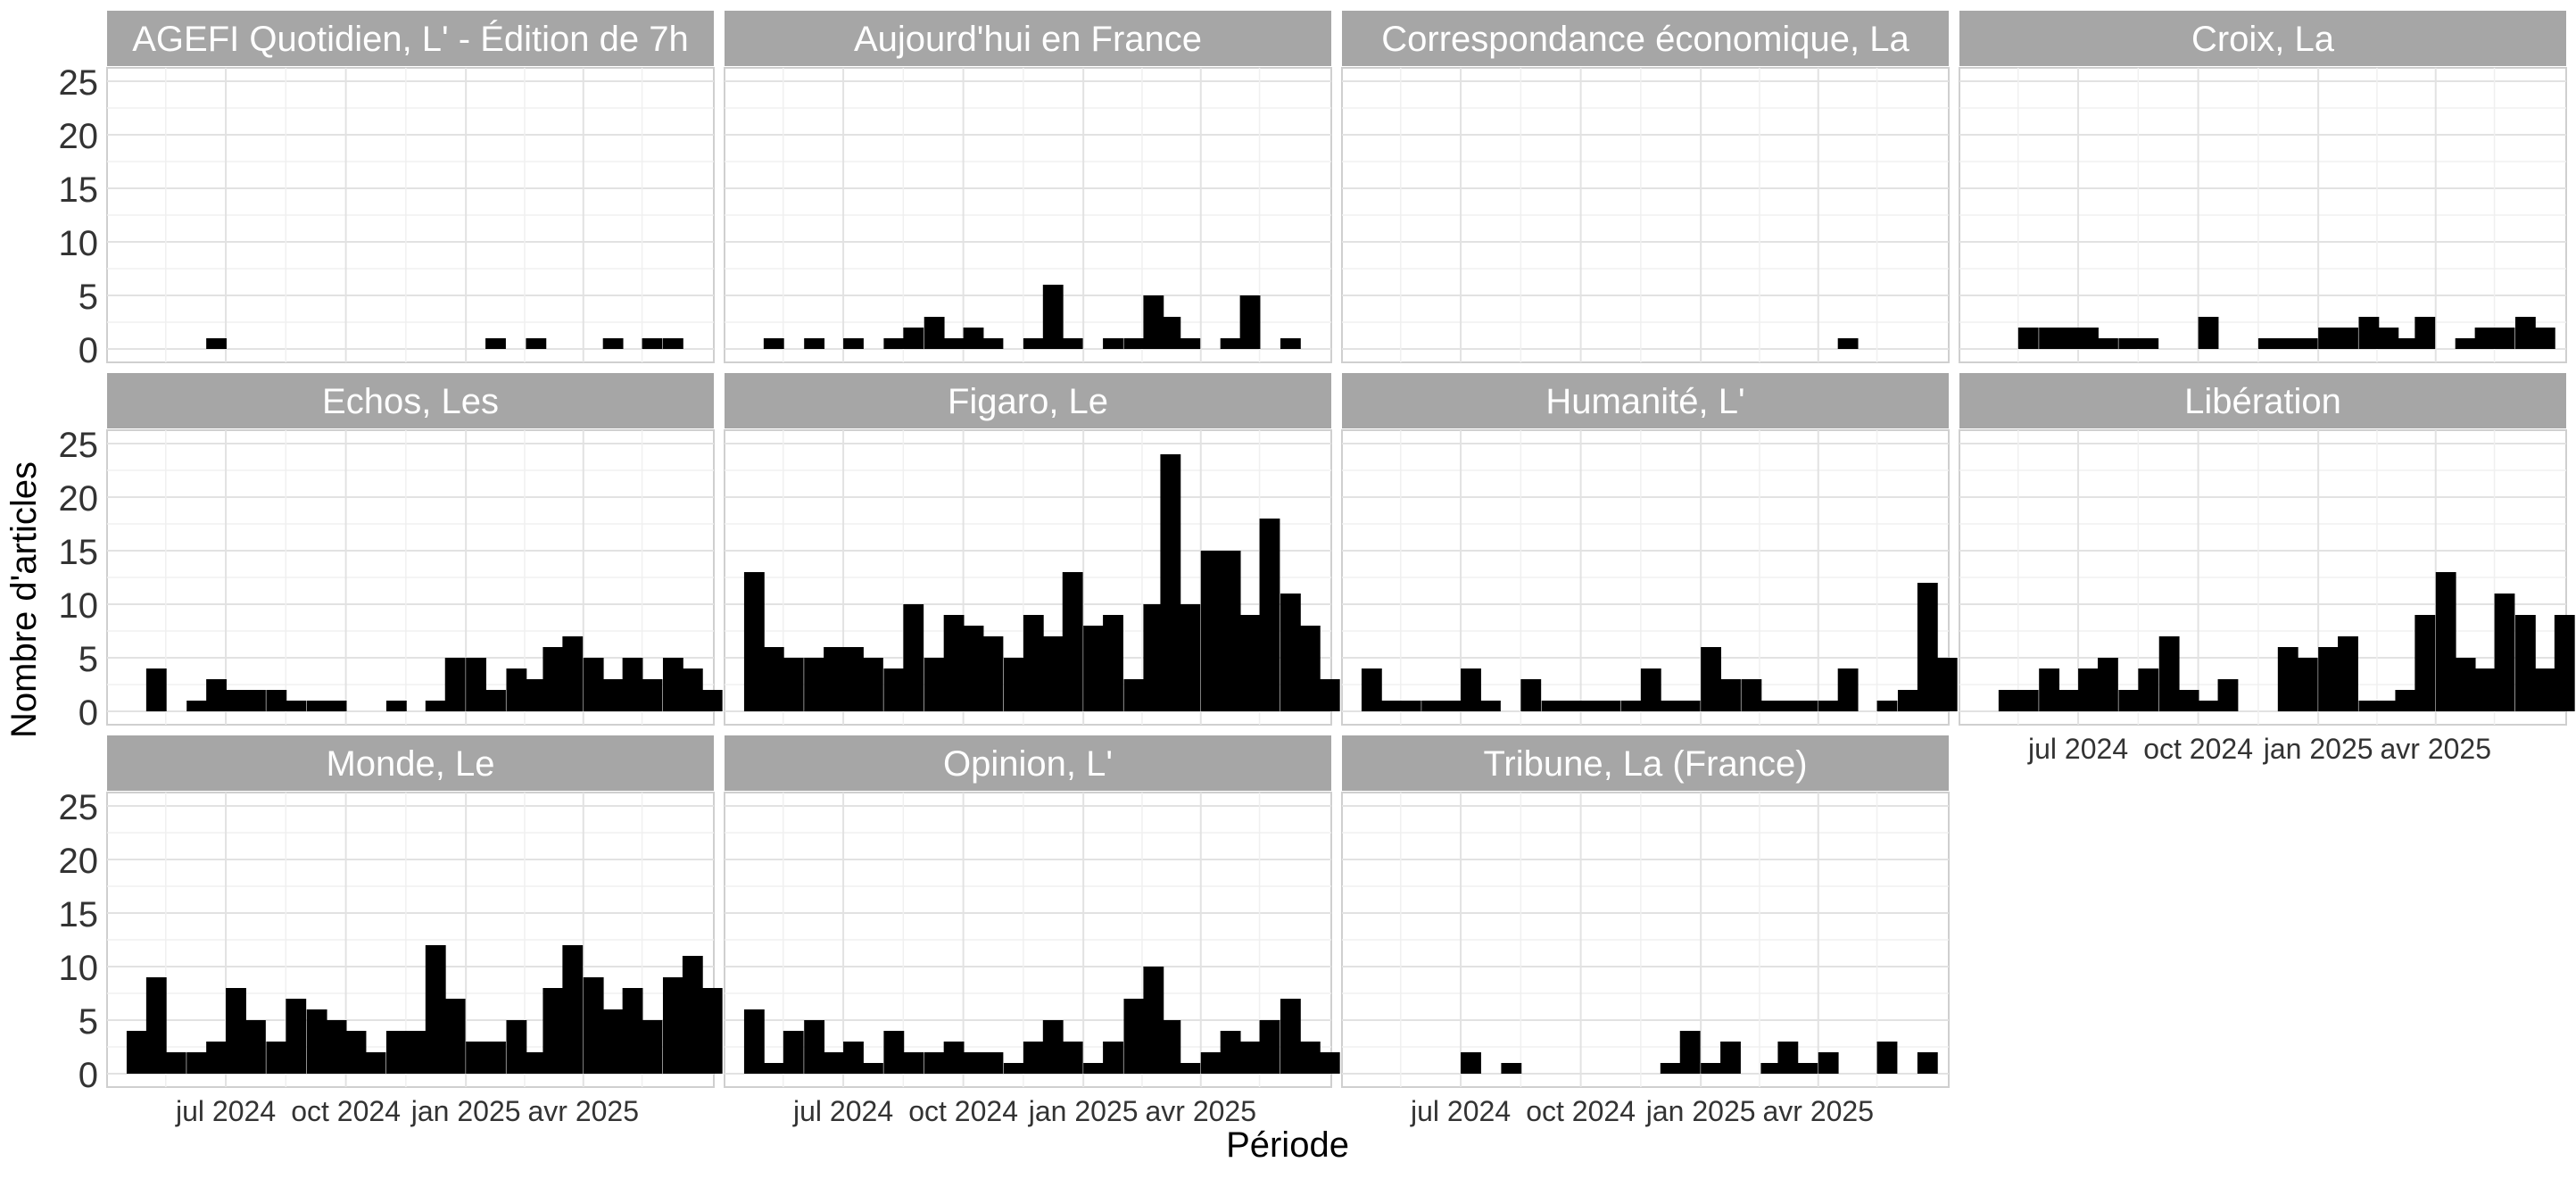 The height and width of the screenshot is (1179, 2576). I want to click on y-tick-label: 10, so click(79, 606).